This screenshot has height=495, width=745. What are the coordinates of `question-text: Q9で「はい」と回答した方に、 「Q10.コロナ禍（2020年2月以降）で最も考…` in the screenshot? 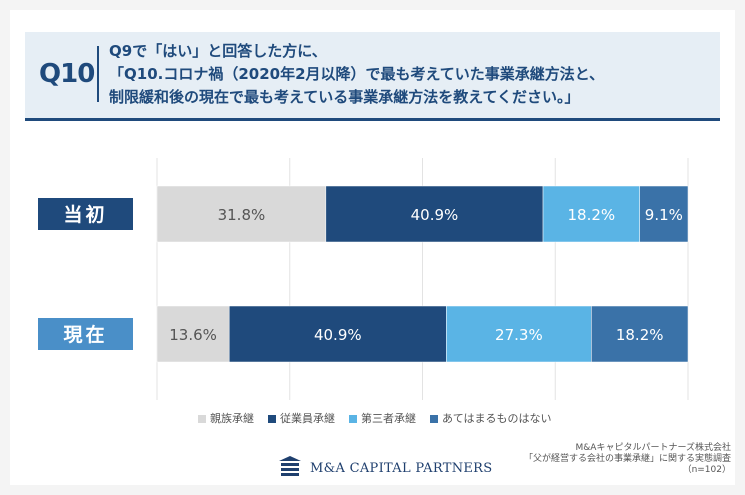 It's located at (414, 74).